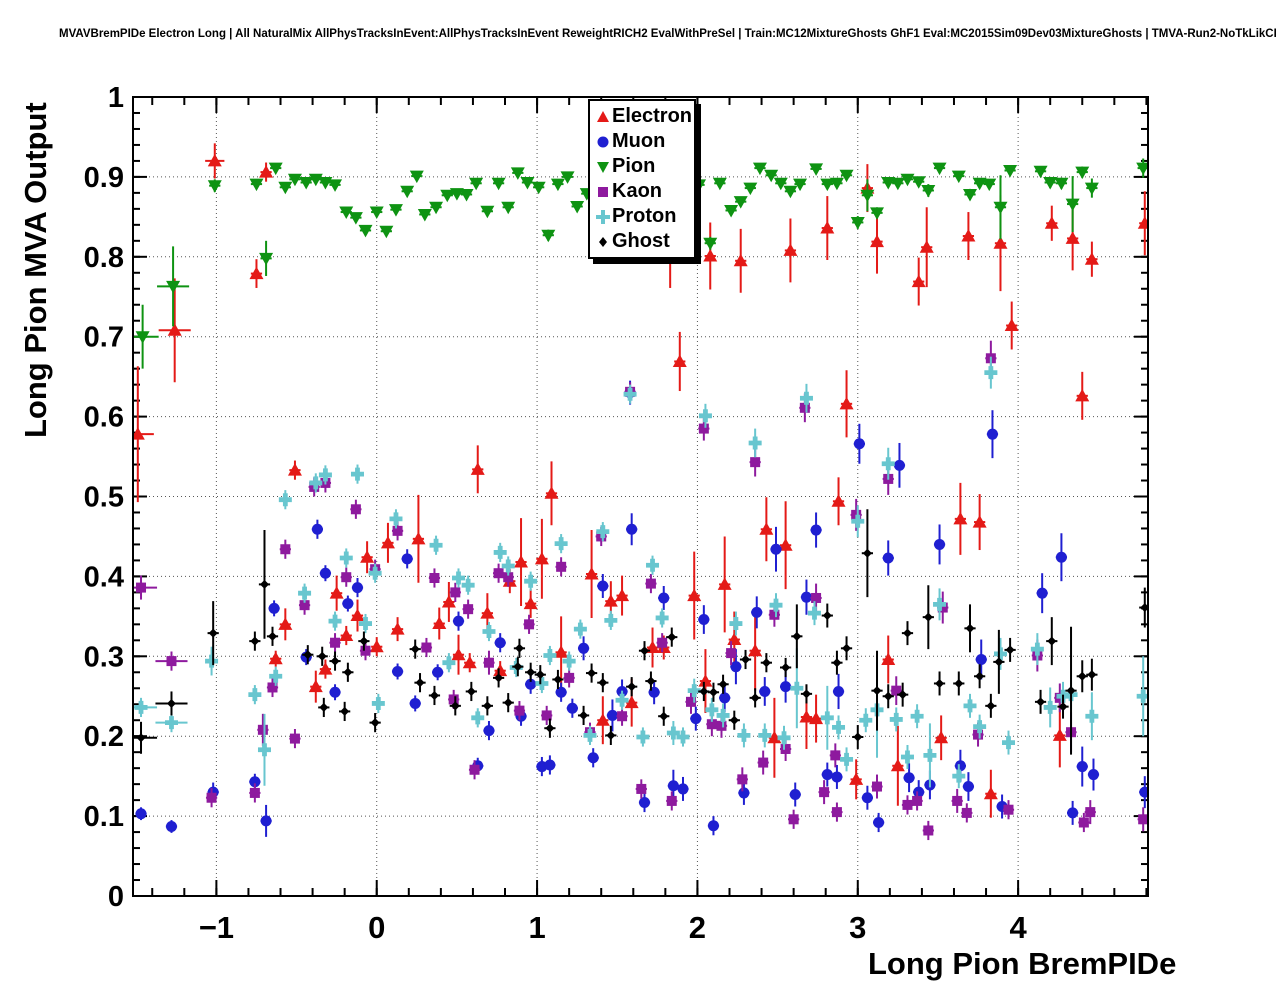 The image size is (1276, 996). I want to click on legend-entry-ghost: Ghost, so click(644, 241).